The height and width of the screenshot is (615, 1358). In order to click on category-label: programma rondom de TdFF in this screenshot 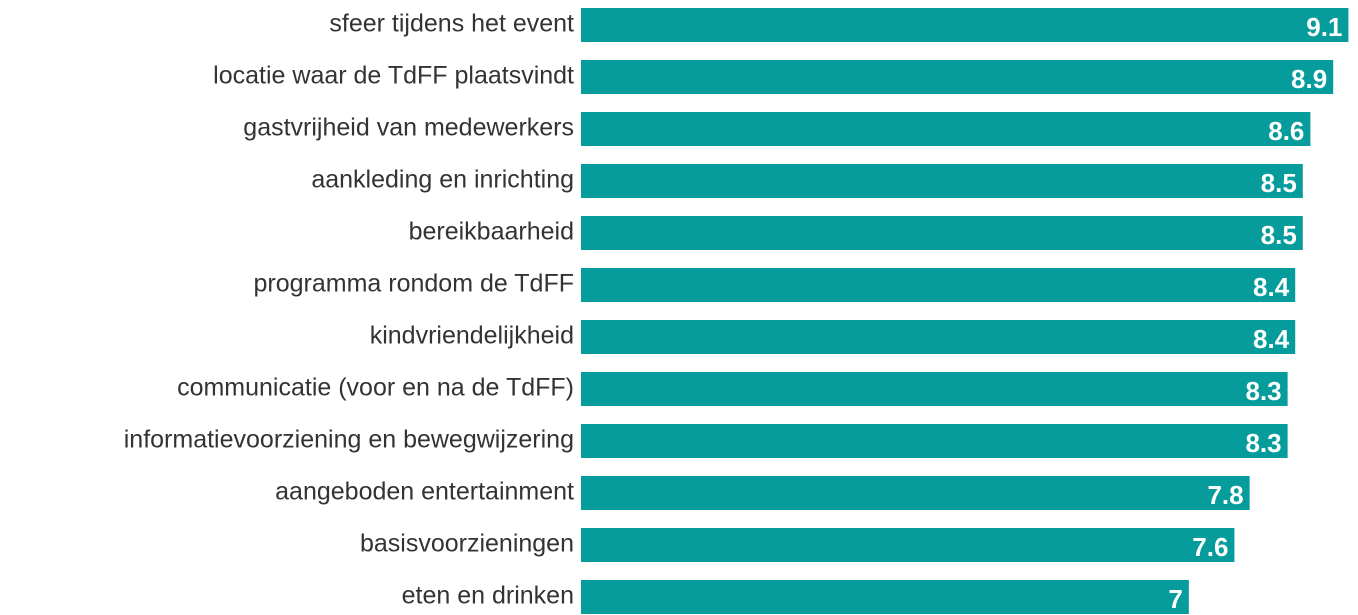, I will do `click(414, 284)`.